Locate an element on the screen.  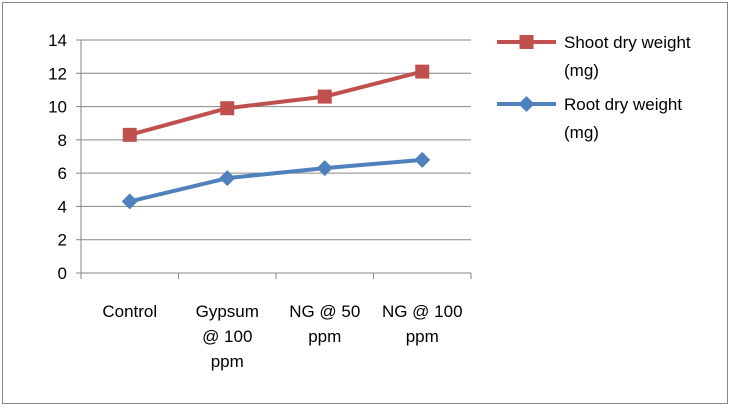
x-tick-label: NG @ 50 ppm is located at coordinates (324, 324).